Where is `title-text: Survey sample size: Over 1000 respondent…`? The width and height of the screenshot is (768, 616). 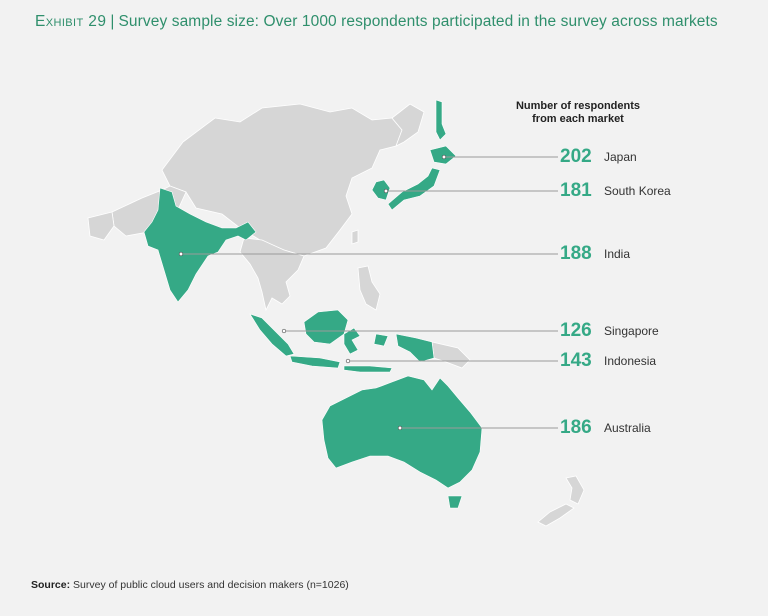 title-text: Survey sample size: Over 1000 respondent… is located at coordinates (418, 21).